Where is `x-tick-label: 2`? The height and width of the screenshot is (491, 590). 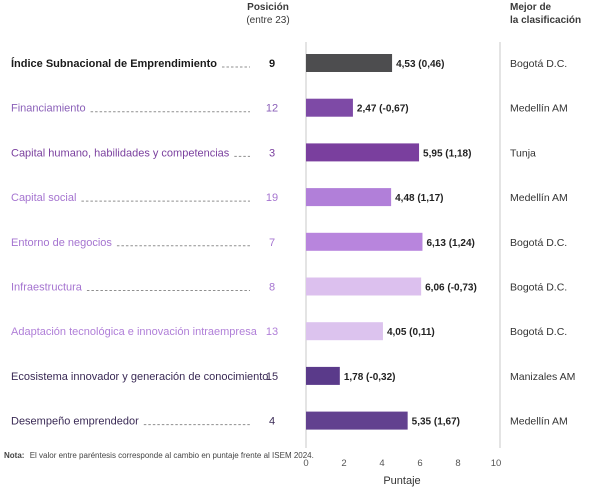 x-tick-label: 2 is located at coordinates (343, 463).